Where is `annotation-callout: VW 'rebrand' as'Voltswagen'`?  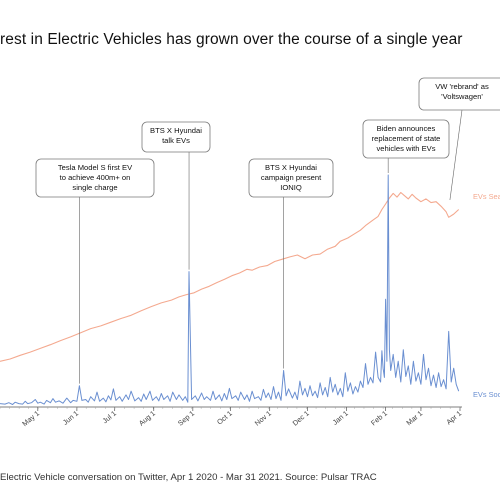 annotation-callout: VW 'rebrand' as'Voltswagen' is located at coordinates (459, 139).